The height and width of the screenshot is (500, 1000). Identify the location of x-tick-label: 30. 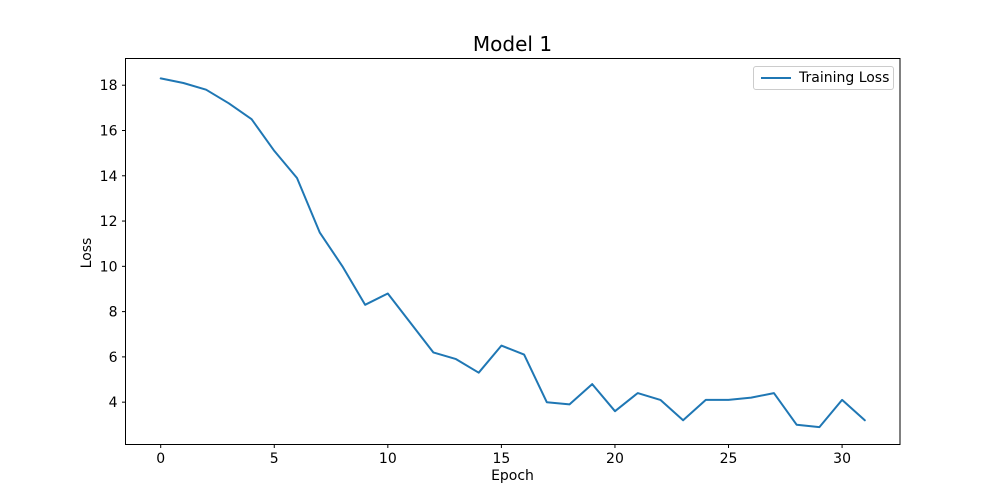
(842, 459).